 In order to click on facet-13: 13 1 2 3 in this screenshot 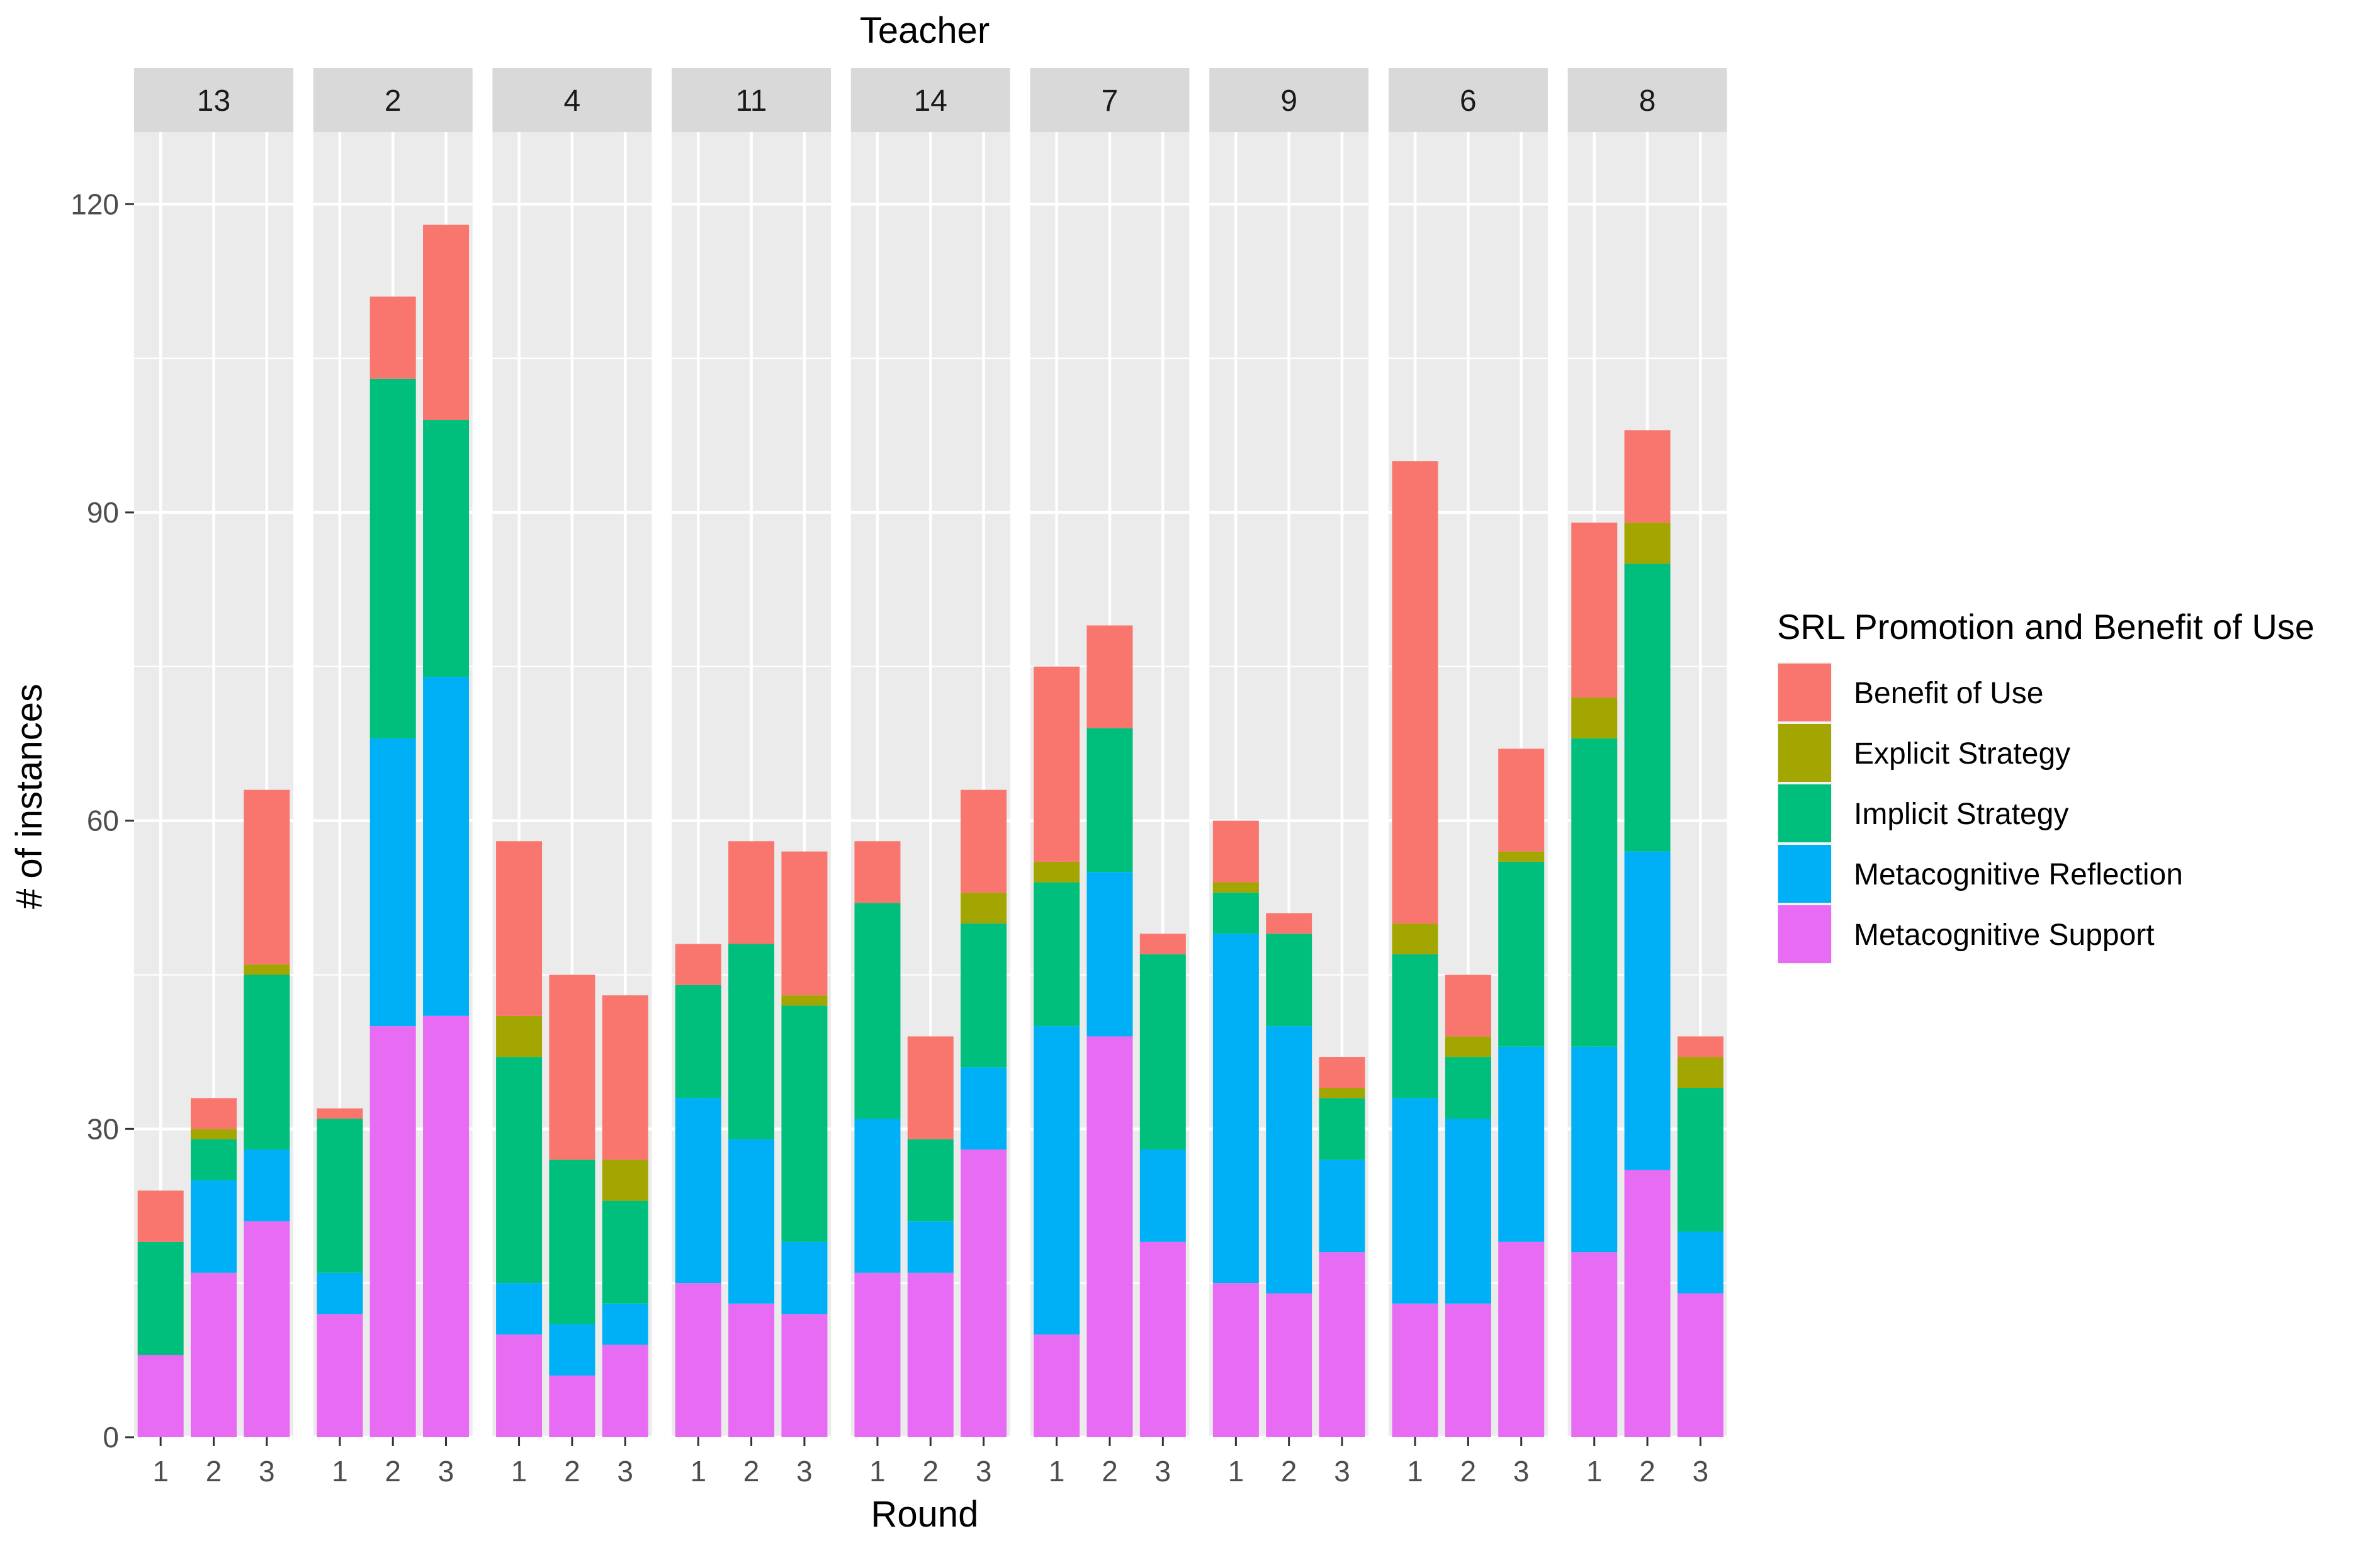, I will do `click(213, 778)`.